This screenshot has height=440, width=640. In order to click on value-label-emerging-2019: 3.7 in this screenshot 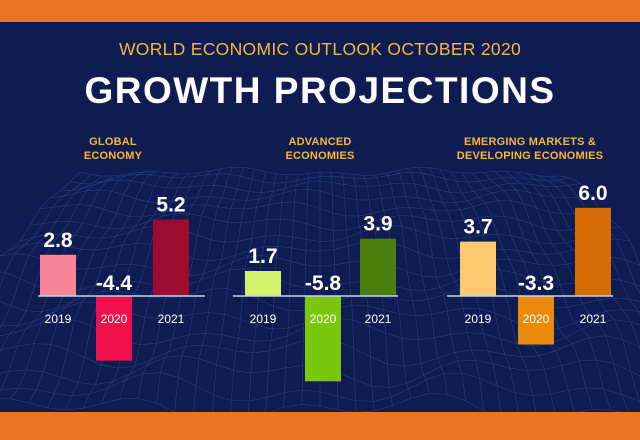, I will do `click(477, 227)`.